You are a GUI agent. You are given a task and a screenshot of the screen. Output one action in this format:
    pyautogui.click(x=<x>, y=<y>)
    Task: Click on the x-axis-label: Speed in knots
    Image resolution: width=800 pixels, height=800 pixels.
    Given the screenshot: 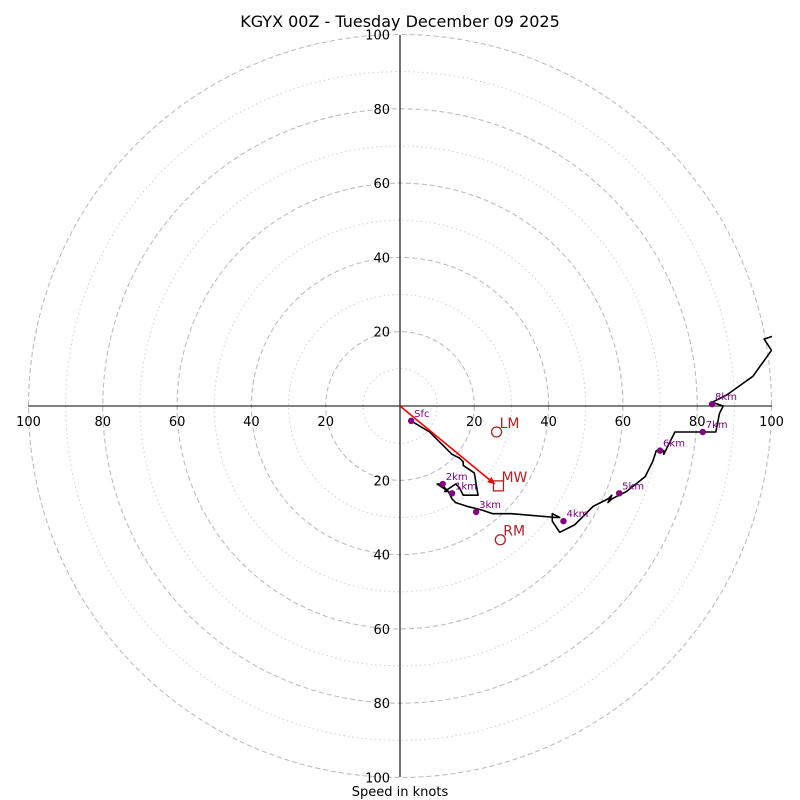 What is the action you would take?
    pyautogui.click(x=400, y=792)
    